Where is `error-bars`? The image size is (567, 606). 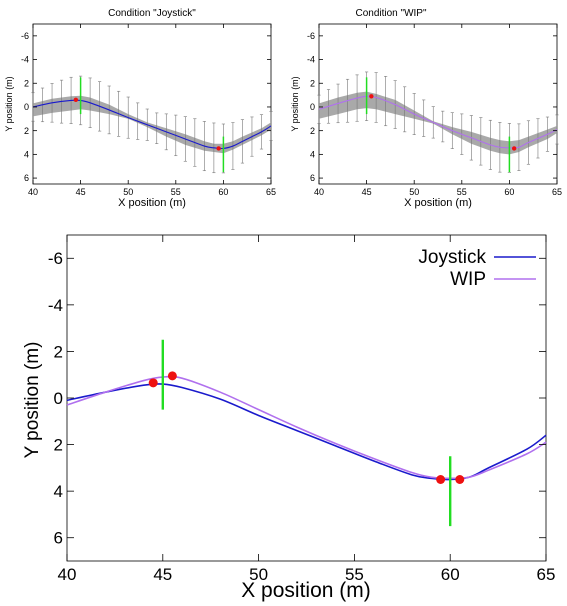 error-bars is located at coordinates (438, 122).